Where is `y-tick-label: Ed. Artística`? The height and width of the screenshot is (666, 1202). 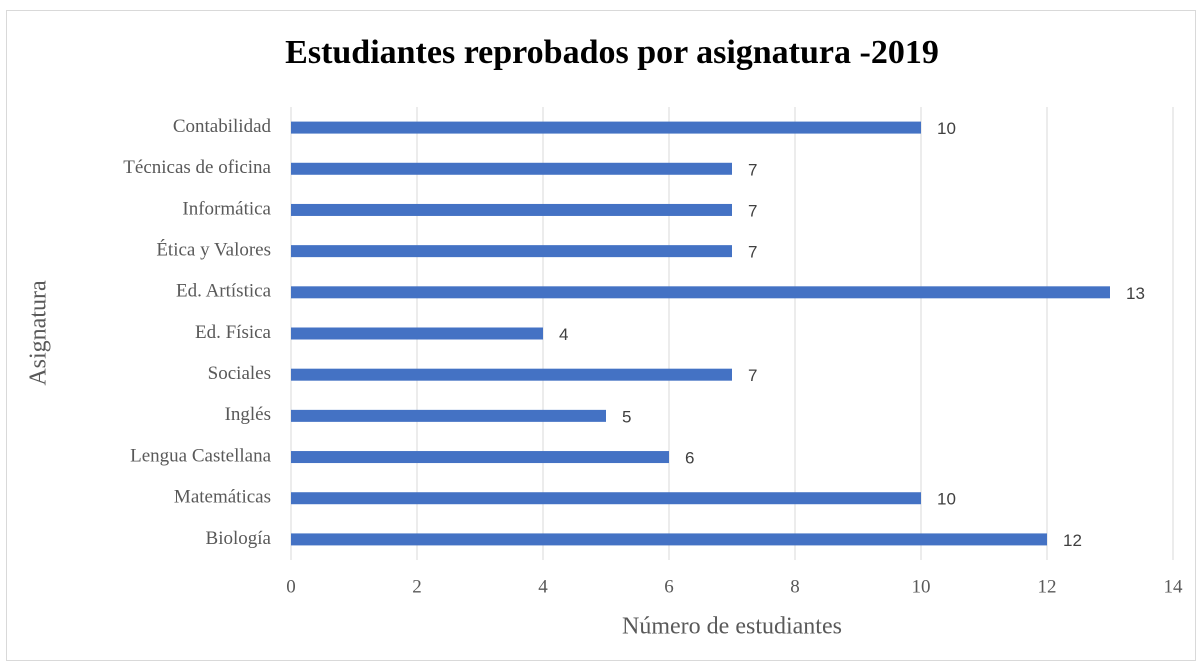
y-tick-label: Ed. Artística is located at coordinates (224, 291).